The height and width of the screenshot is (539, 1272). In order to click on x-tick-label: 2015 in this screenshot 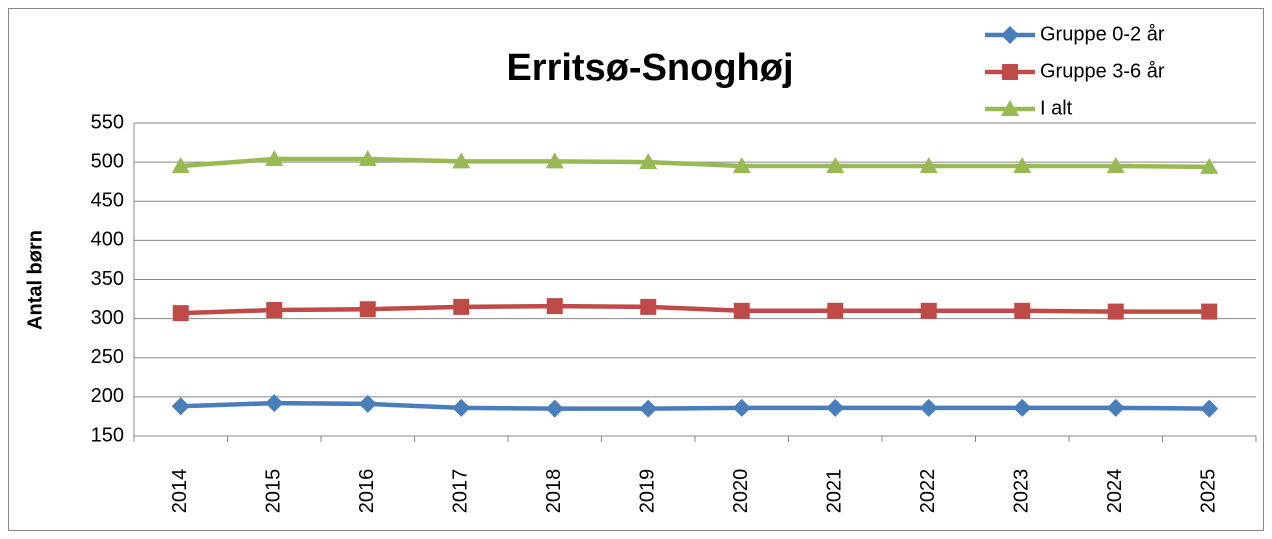, I will do `click(274, 491)`.